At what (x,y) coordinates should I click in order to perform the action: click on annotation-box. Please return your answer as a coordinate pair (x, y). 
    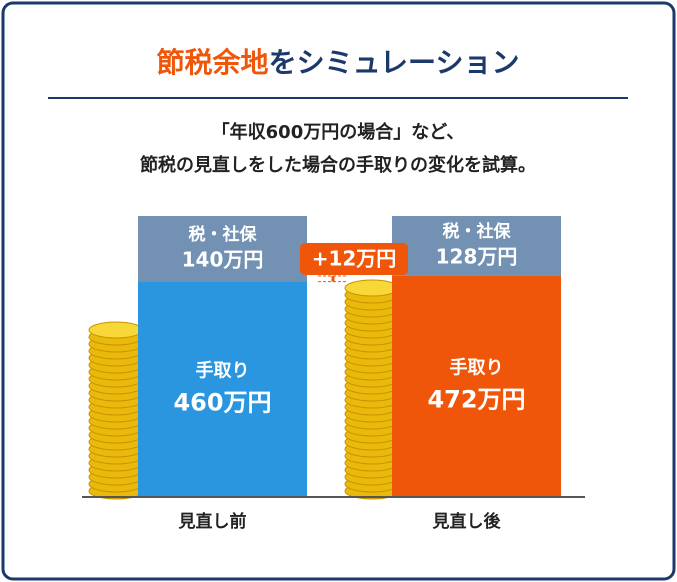
    Looking at the image, I should click on (354, 259).